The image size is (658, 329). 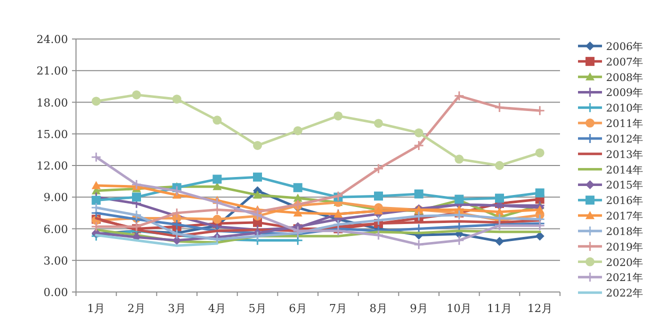 What do you see at coordinates (625, 78) in the screenshot?
I see `legend-label: 2008年` at bounding box center [625, 78].